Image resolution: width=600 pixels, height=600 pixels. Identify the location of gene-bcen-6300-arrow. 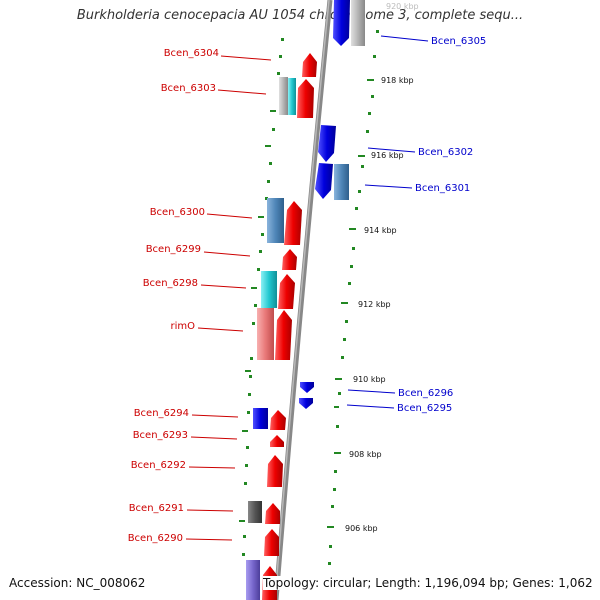
(293, 223).